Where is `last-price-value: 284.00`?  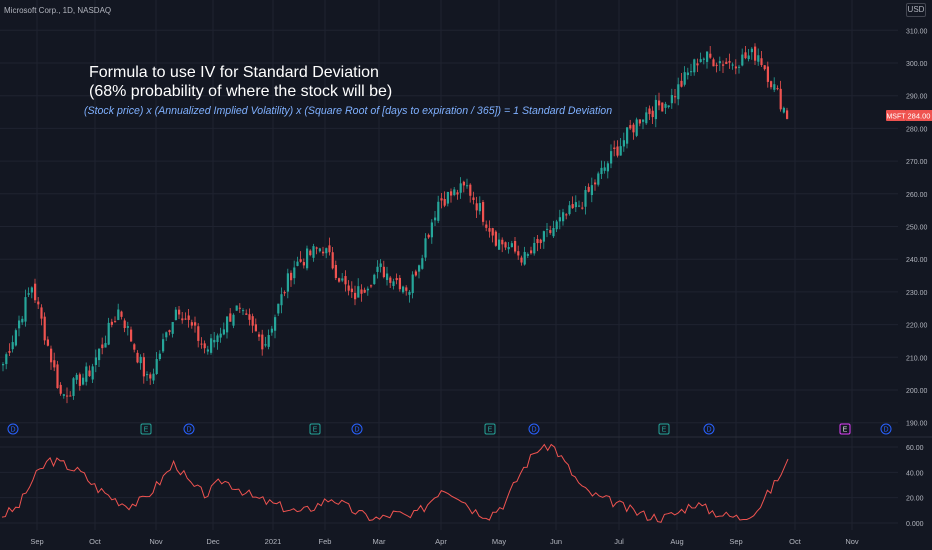
last-price-value: 284.00 is located at coordinates (919, 116).